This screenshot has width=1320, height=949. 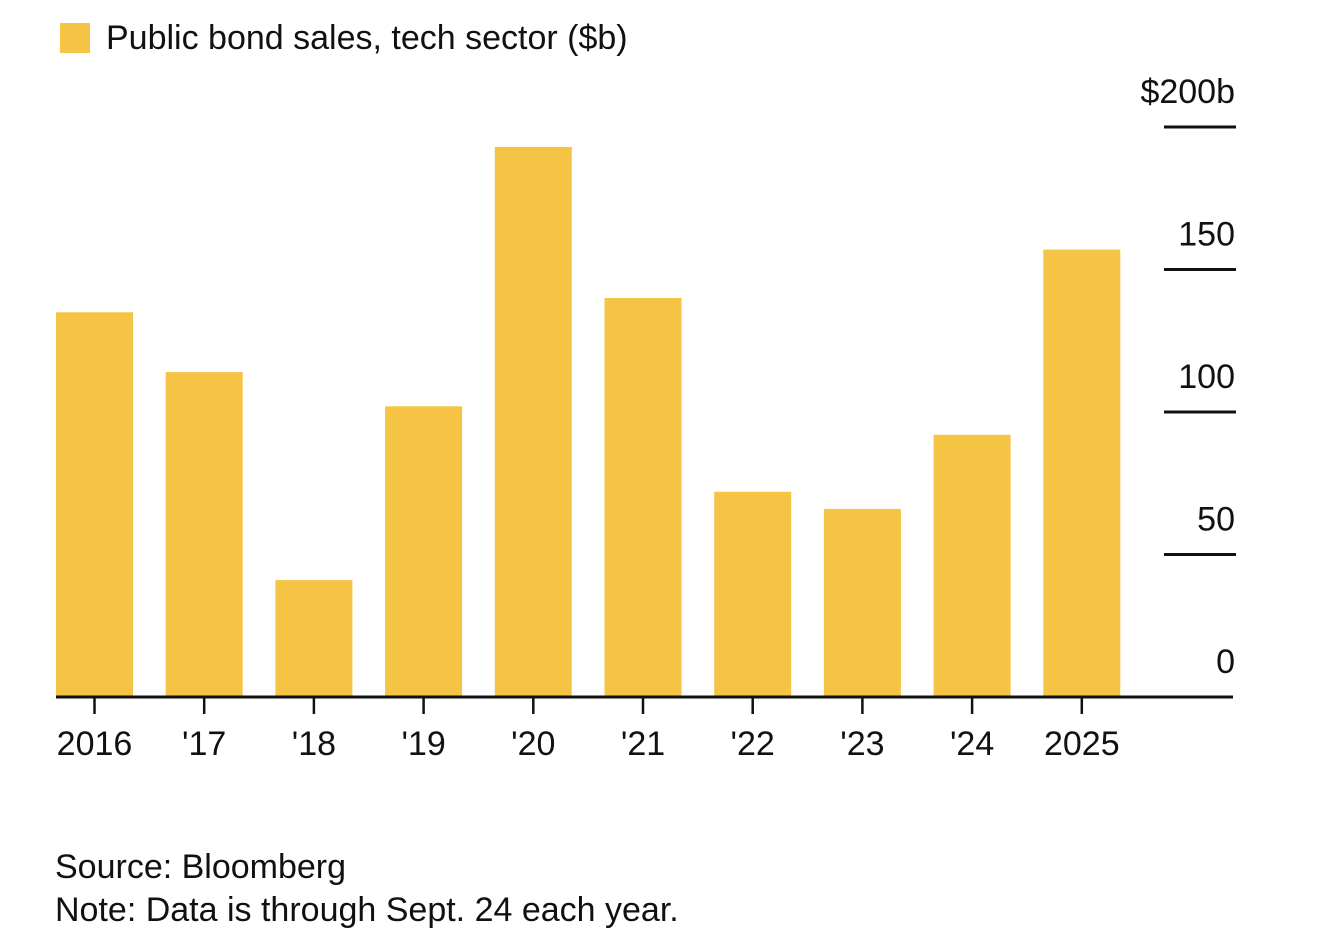 I want to click on x-tick-label-5: '21, so click(x=643, y=744).